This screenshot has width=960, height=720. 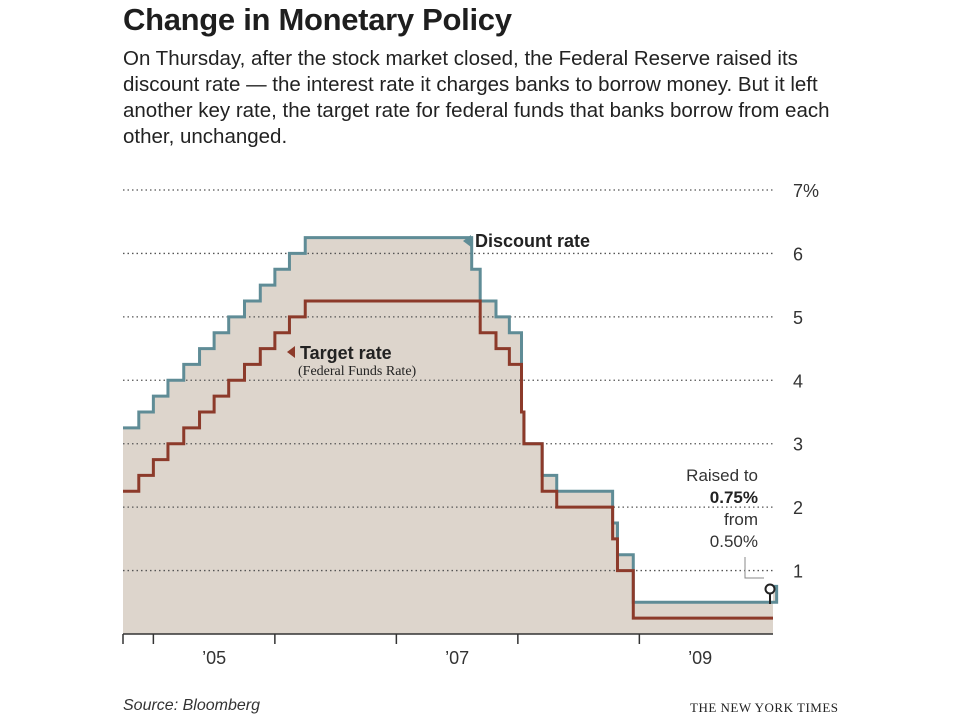 What do you see at coordinates (291, 352) in the screenshot?
I see `target-label-pointer` at bounding box center [291, 352].